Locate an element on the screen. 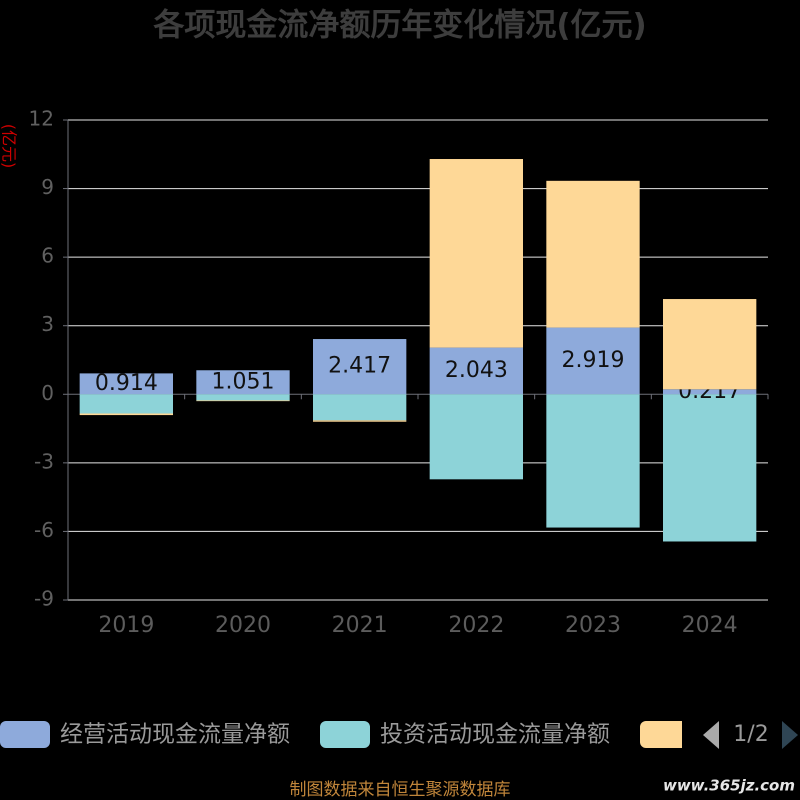  x-tick-label: 2023 is located at coordinates (593, 625).